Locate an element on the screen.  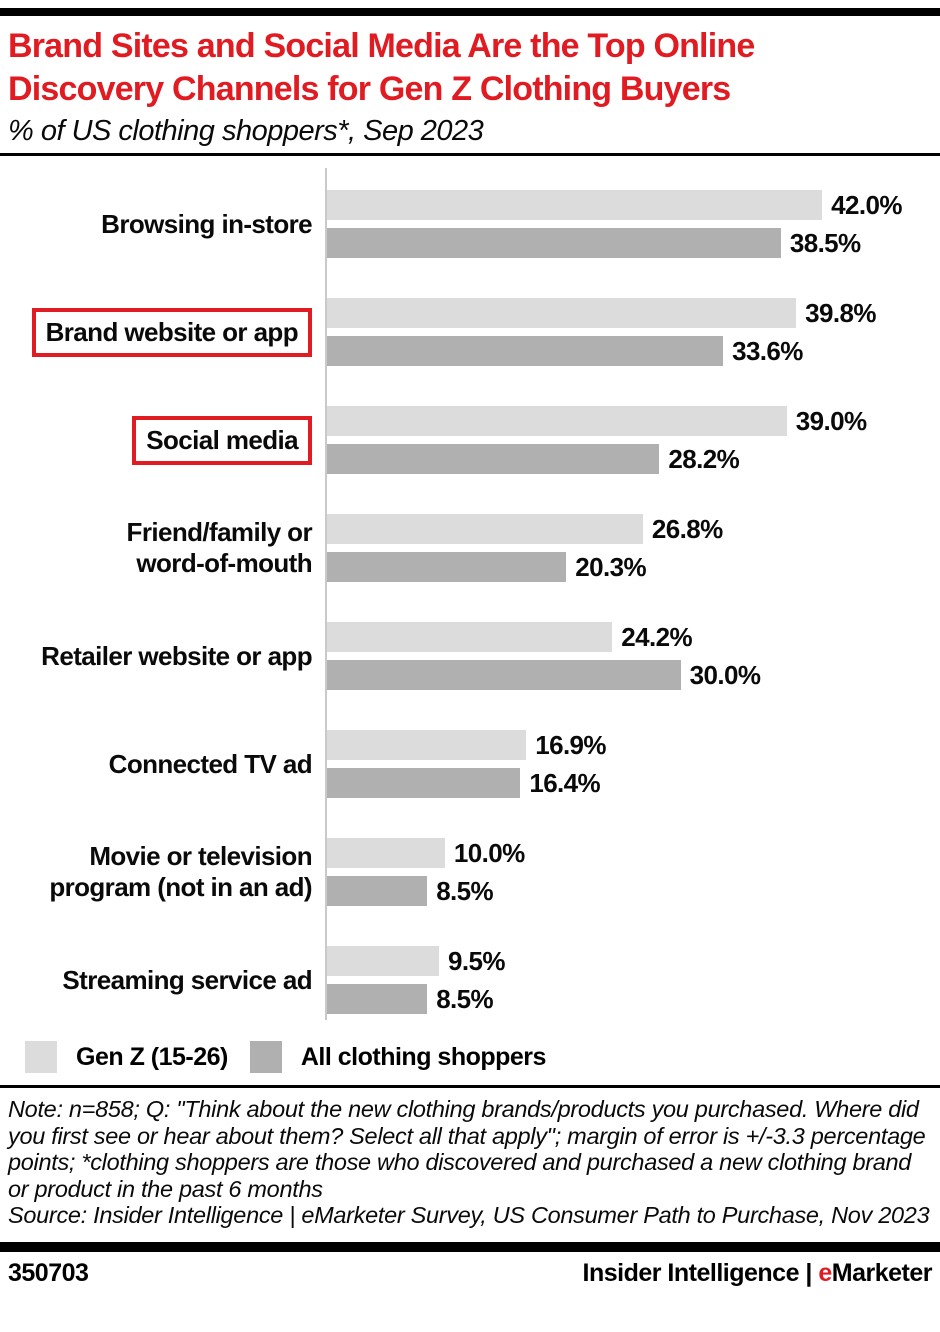
legend: Gen Z (15-26) All clothing shoppers is located at coordinates (470, 1057).